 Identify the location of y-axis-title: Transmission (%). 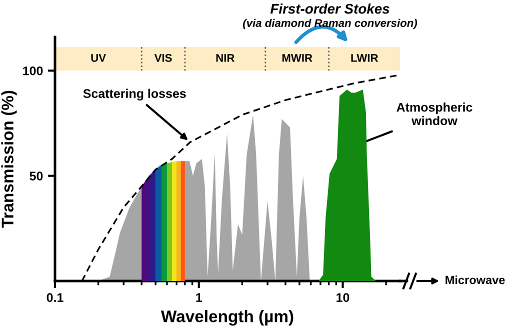
(9, 159).